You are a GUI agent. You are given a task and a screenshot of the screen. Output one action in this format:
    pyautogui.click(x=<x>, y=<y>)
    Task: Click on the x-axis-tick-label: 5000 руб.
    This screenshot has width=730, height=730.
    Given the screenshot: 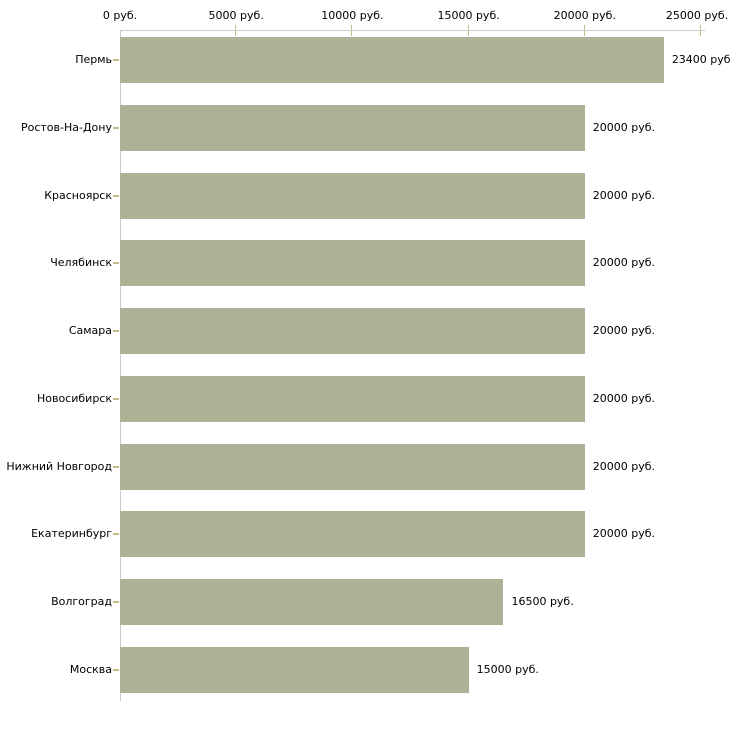 What is the action you would take?
    pyautogui.click(x=236, y=15)
    